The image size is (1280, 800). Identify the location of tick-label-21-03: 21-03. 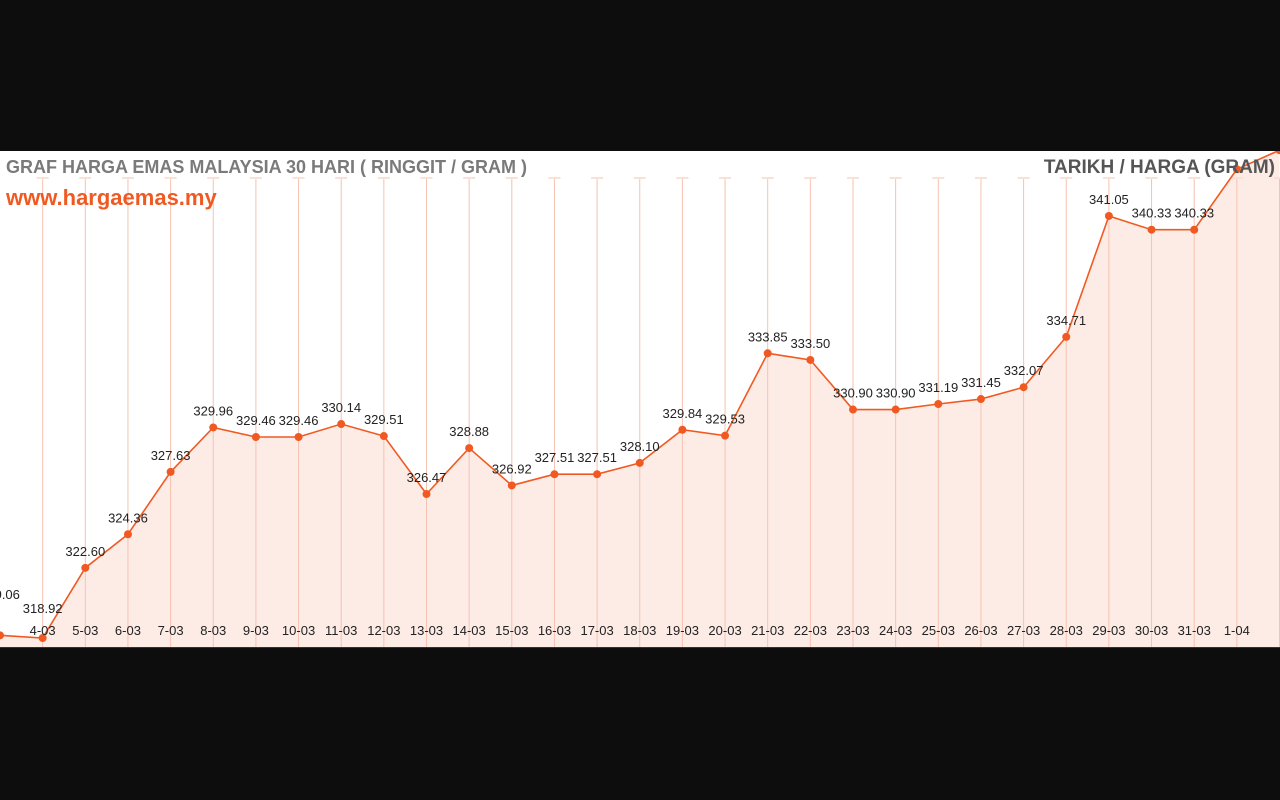
(767, 630).